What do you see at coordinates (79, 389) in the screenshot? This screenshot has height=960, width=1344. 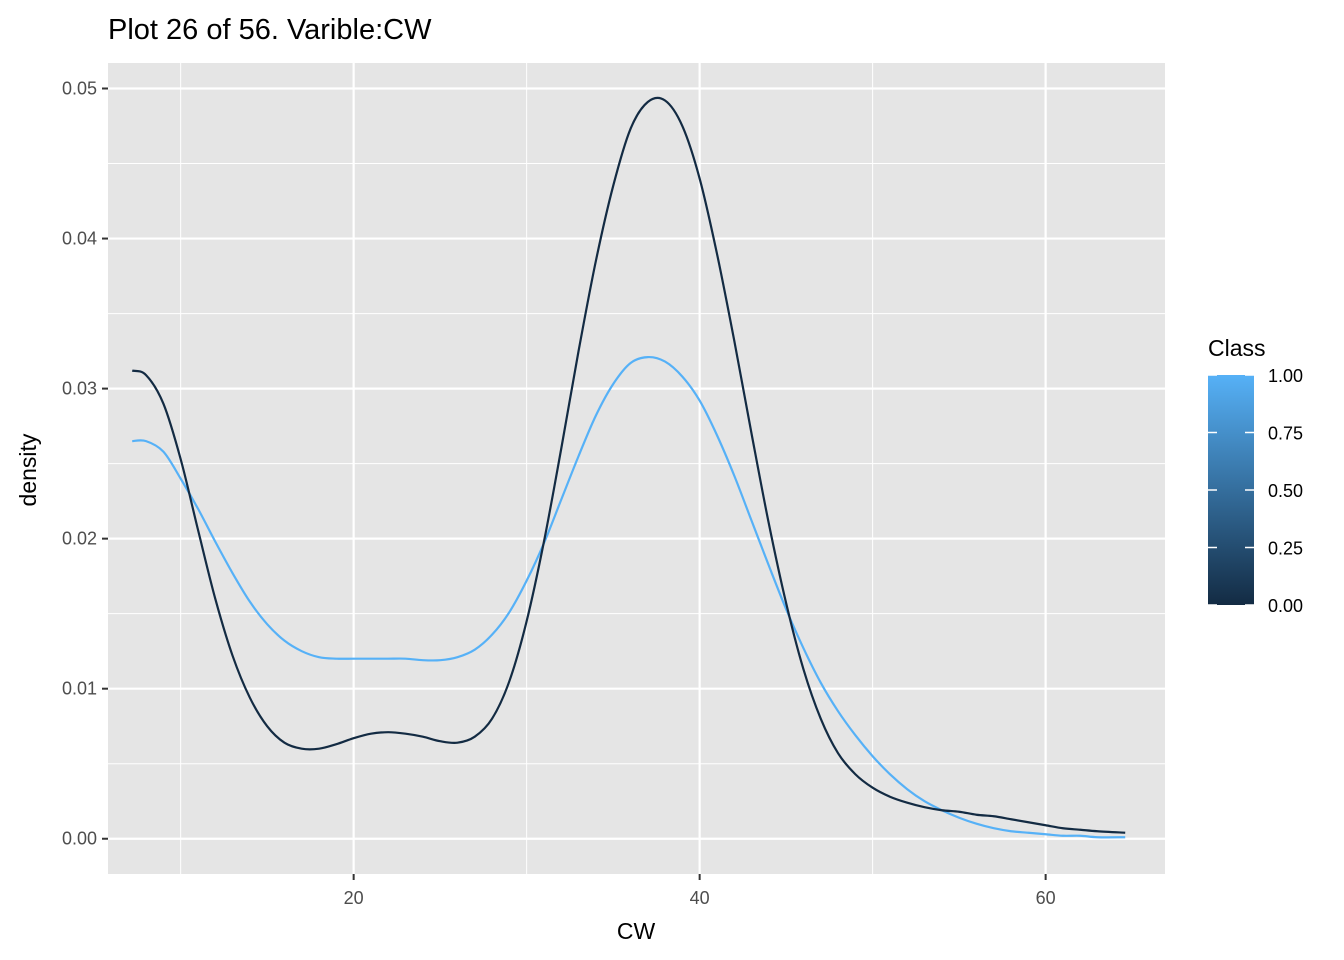 I see `y-tick-label: 0.03` at bounding box center [79, 389].